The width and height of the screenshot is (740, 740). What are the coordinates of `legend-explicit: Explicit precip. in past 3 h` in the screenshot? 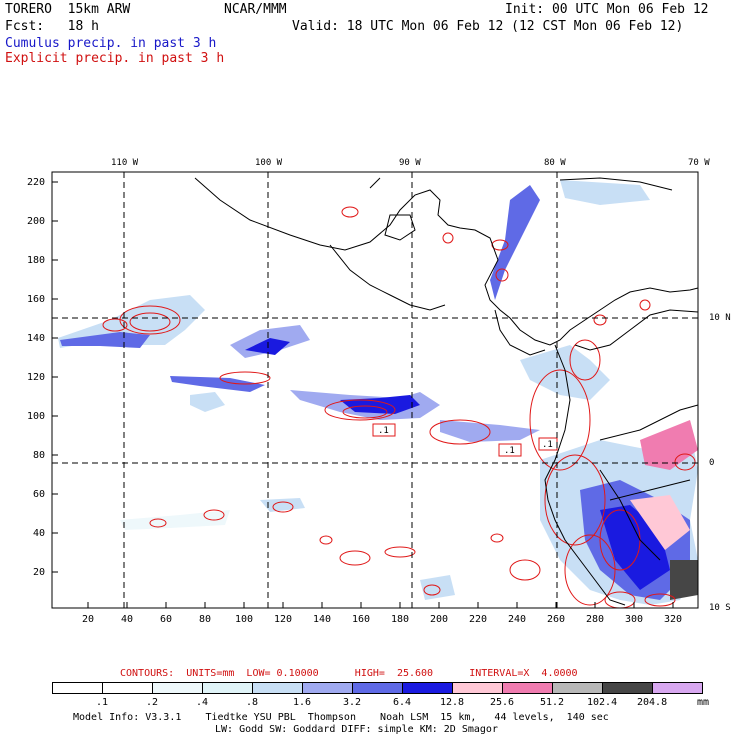 It's located at (115, 58).